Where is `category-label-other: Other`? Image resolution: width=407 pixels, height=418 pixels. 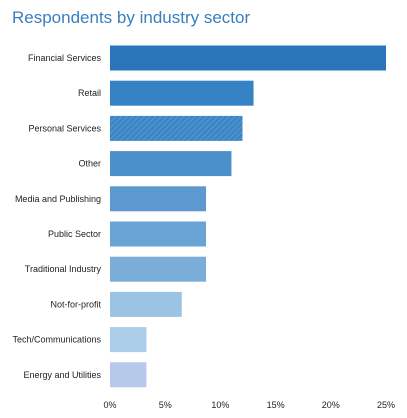
category-label-other: Other is located at coordinates (89, 164).